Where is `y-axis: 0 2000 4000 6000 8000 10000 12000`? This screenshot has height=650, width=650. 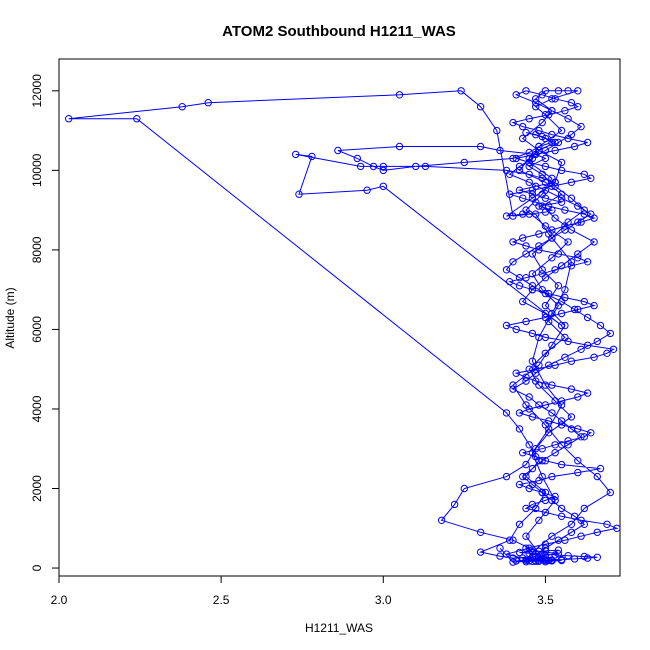 y-axis: 0 2000 4000 6000 8000 10000 12000 is located at coordinates (45, 322).